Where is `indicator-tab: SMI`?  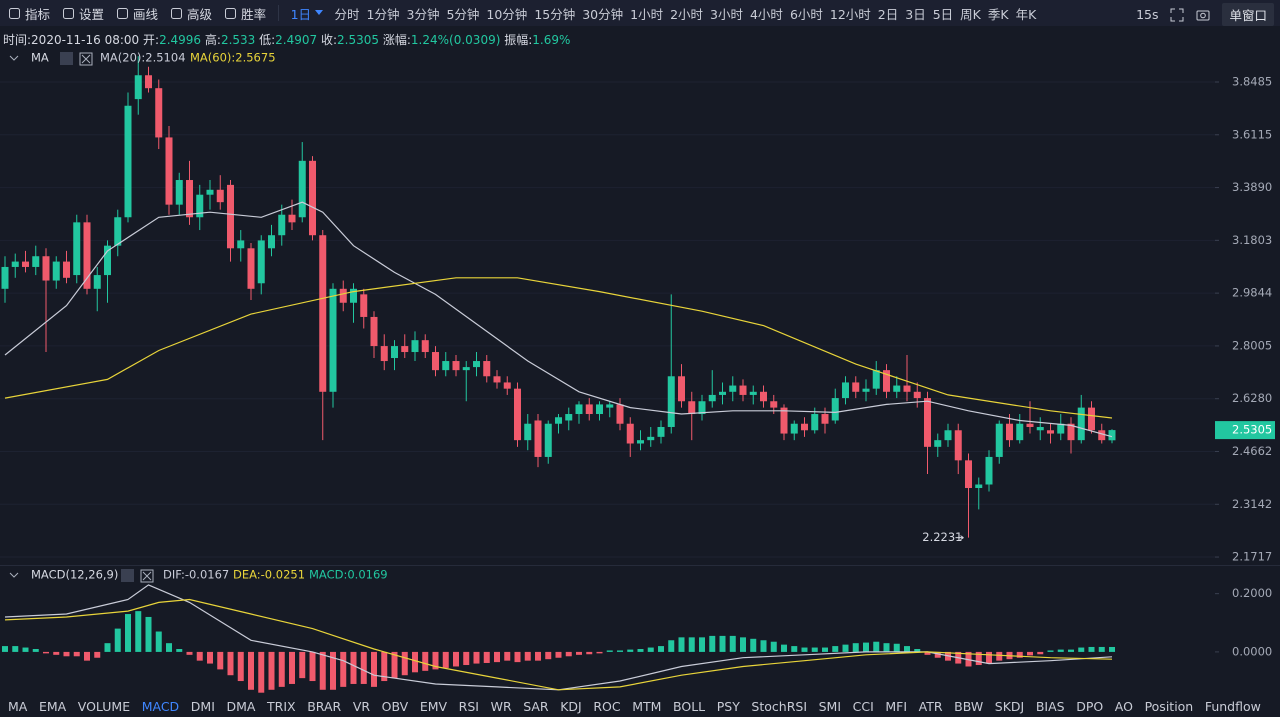 indicator-tab: SMI is located at coordinates (830, 706).